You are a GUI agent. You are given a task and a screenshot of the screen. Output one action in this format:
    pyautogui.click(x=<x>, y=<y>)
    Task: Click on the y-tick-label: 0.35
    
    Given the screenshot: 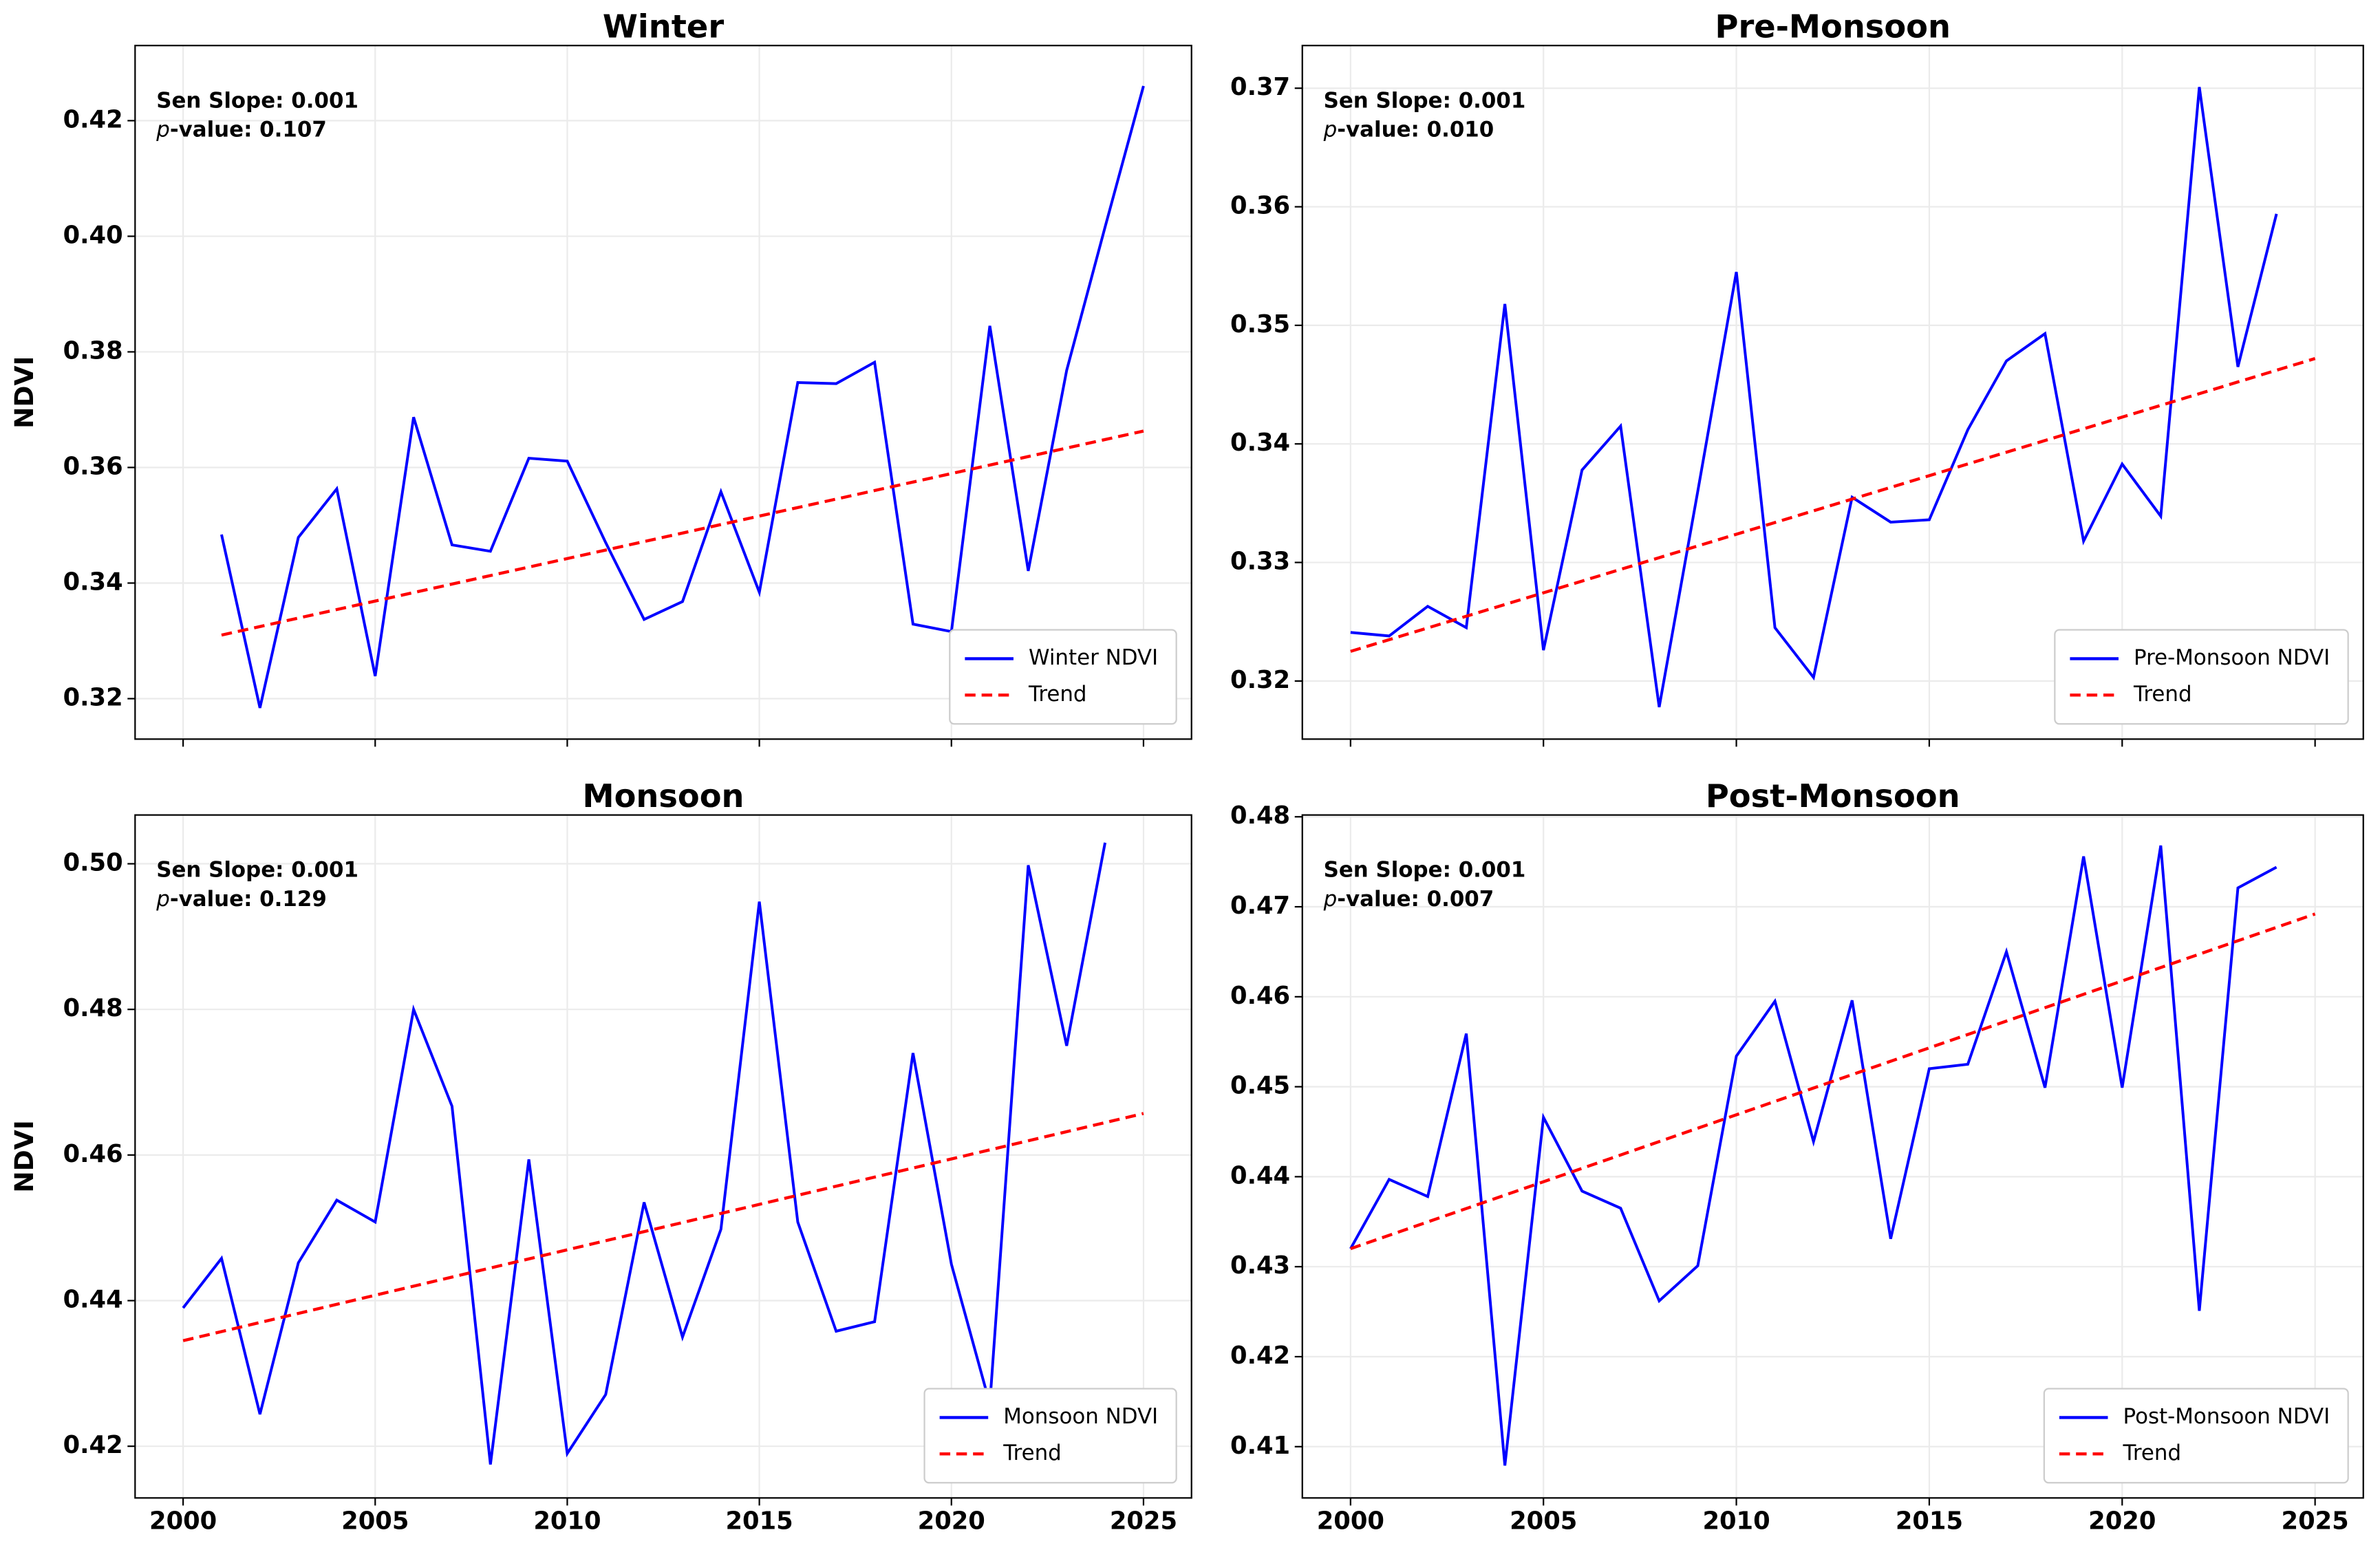 What is the action you would take?
    pyautogui.click(x=1260, y=324)
    